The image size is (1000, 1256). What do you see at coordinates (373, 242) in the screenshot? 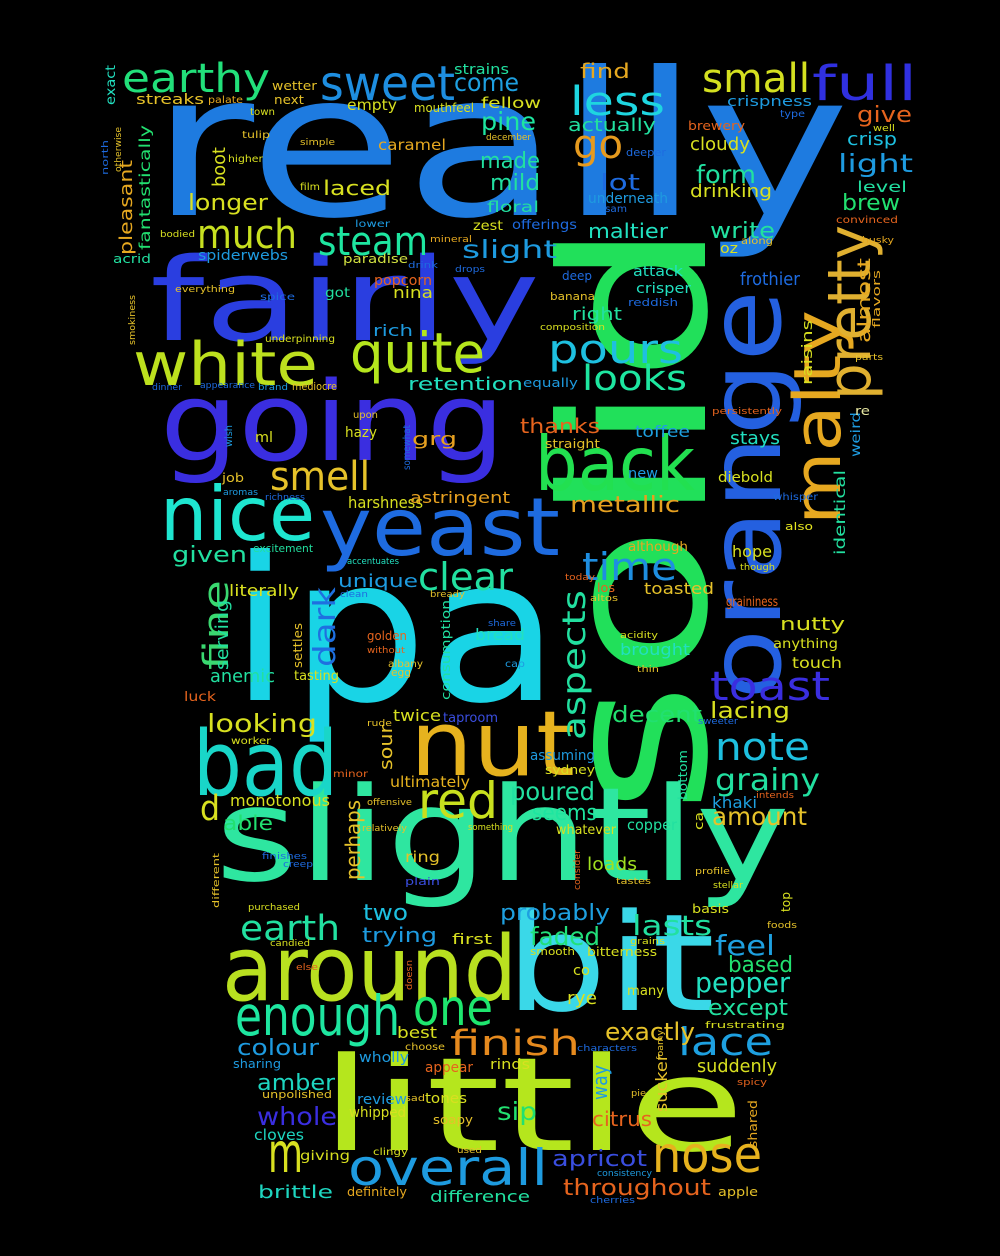
I see `word: steam` at bounding box center [373, 242].